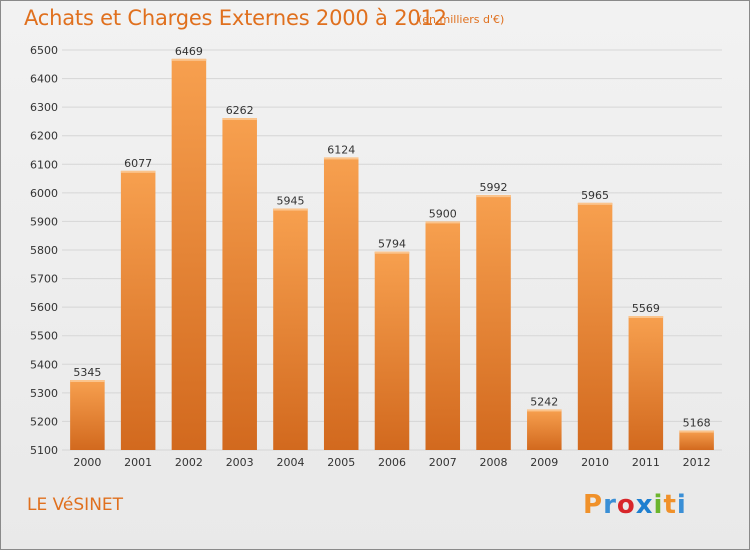  What do you see at coordinates (341, 462) in the screenshot?
I see `x-tick-label: 2005` at bounding box center [341, 462].